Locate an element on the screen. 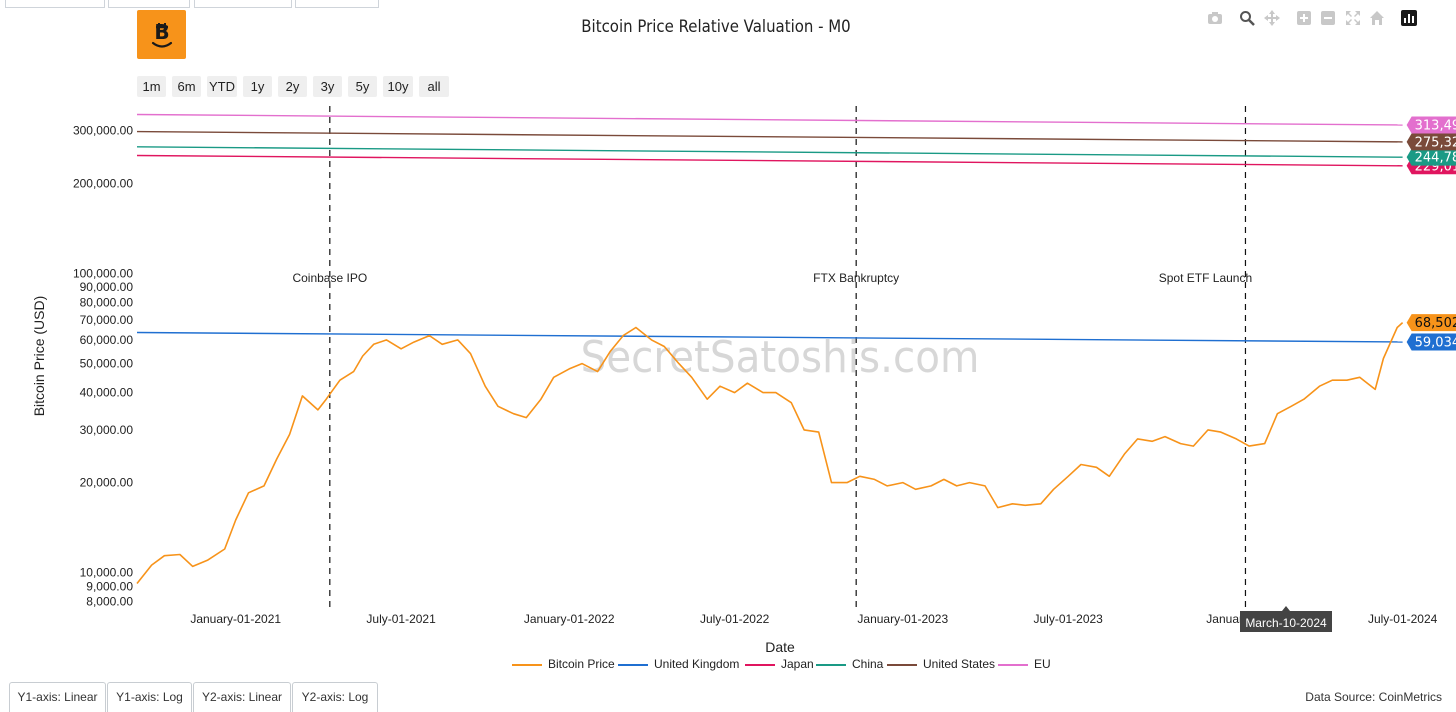 Image resolution: width=1456 pixels, height=712 pixels. y-tick-label: 60,000.00 is located at coordinates (107, 340).